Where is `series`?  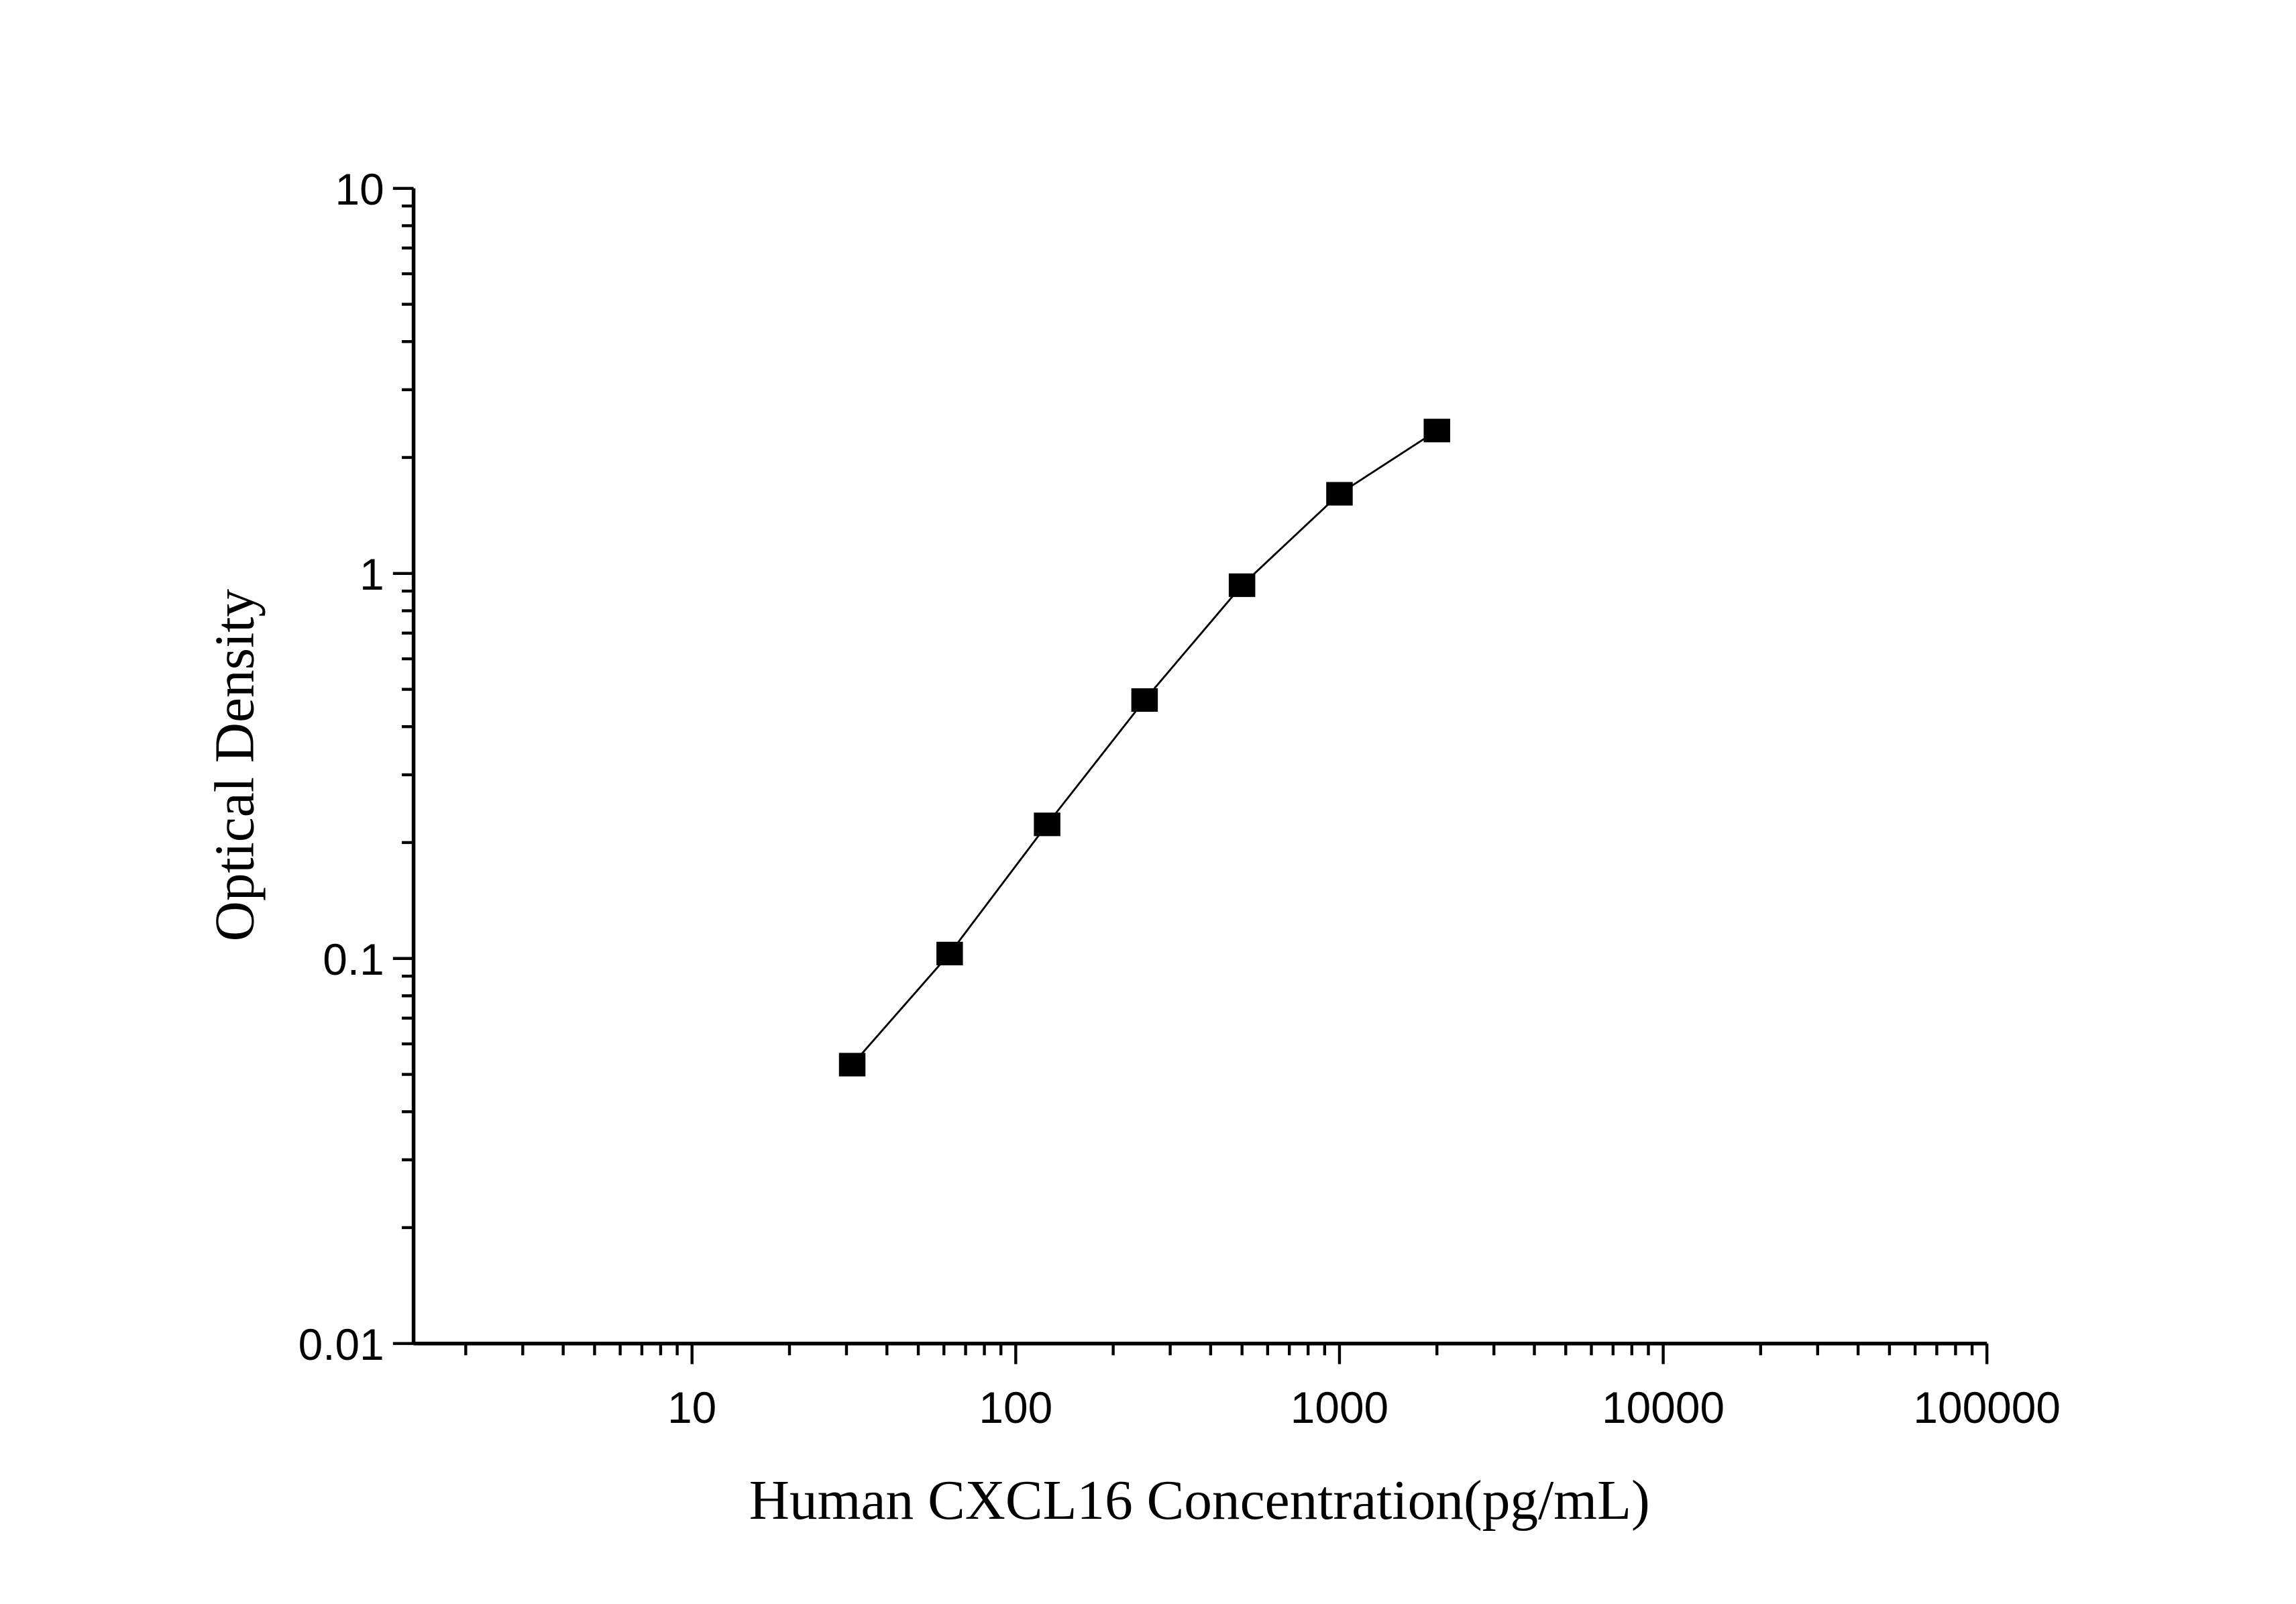
series is located at coordinates (1144, 748).